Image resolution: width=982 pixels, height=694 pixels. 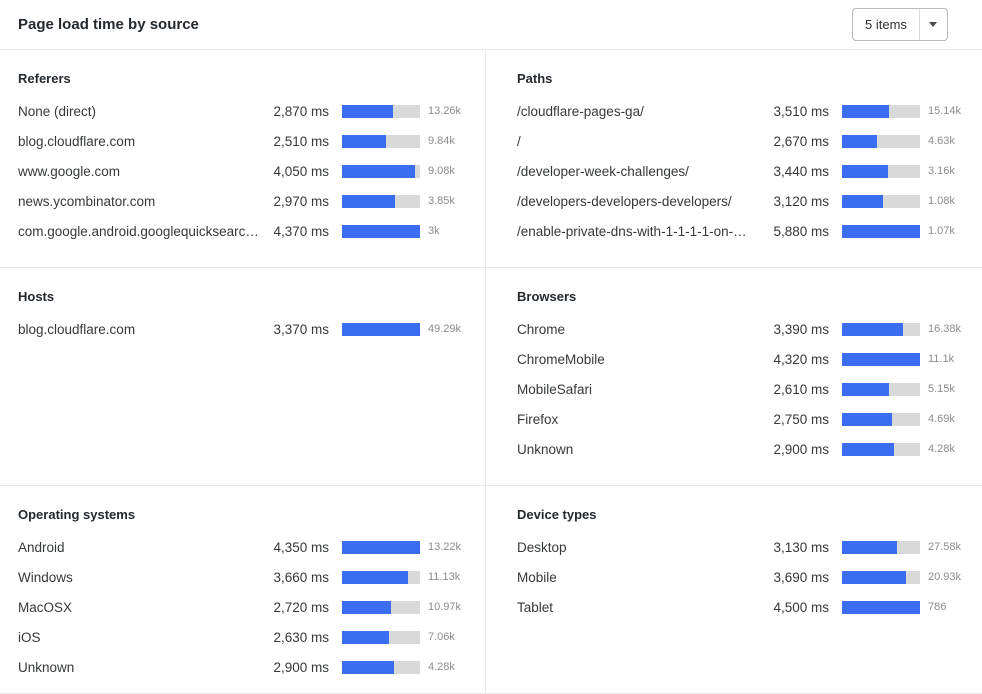 I want to click on source-row: Tablet 4,500 ms 786, so click(x=742, y=607).